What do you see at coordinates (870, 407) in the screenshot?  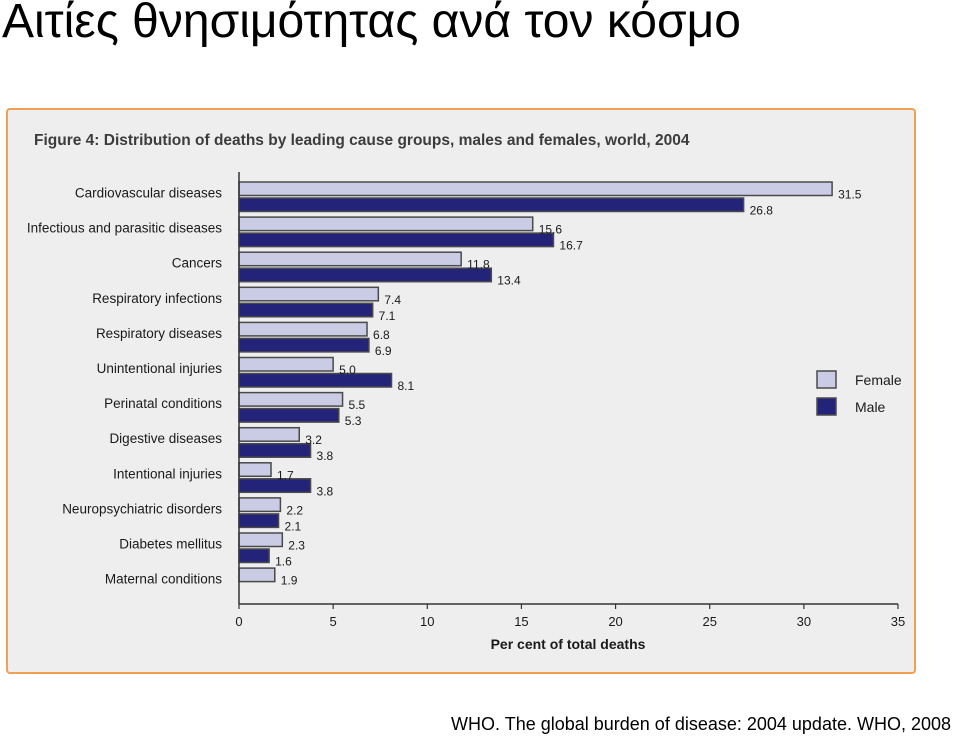 I see `legend-label-male: Male` at bounding box center [870, 407].